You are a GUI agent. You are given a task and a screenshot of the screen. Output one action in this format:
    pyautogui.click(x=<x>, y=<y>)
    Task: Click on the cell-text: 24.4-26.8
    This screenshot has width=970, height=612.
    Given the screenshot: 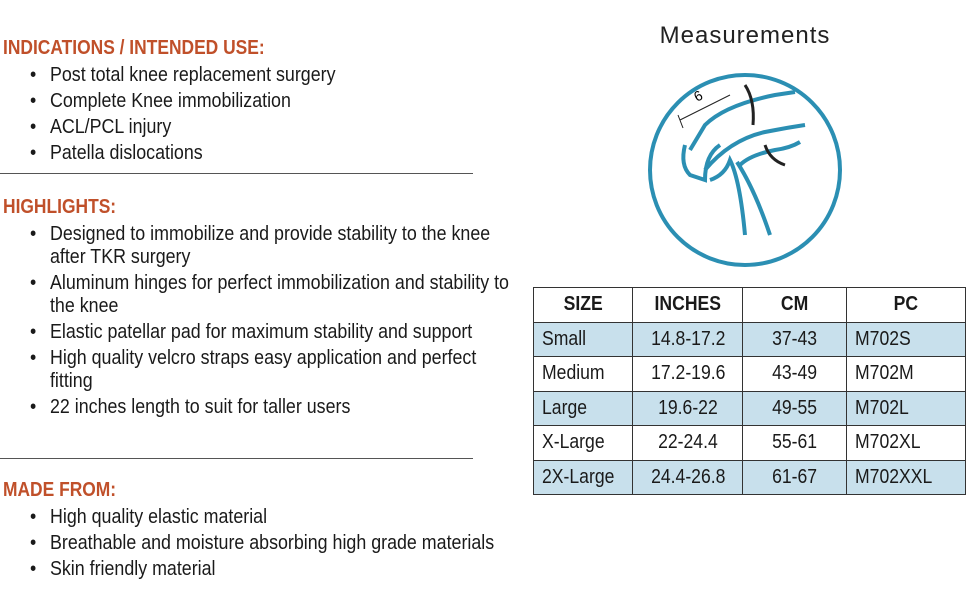 What is the action you would take?
    pyautogui.click(x=687, y=476)
    